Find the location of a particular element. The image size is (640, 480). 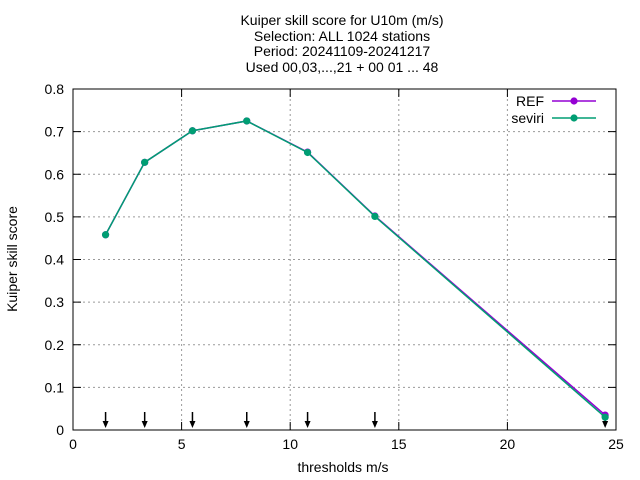

x-axis-label: thresholds m/s is located at coordinates (342, 467).